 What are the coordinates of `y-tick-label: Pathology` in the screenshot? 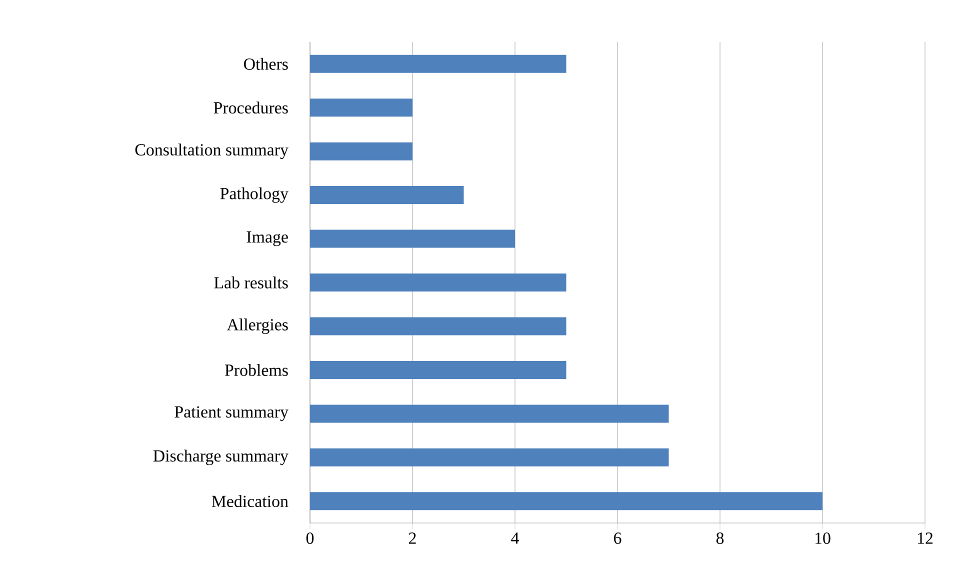 It's located at (254, 195).